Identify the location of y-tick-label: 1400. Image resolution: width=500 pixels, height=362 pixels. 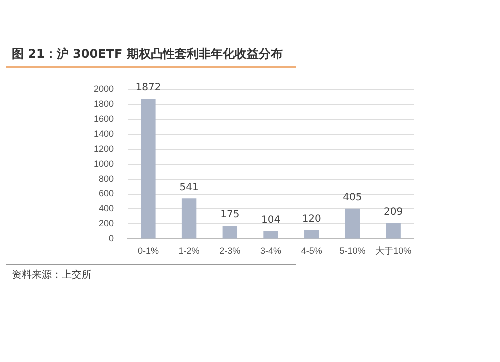
(104, 133).